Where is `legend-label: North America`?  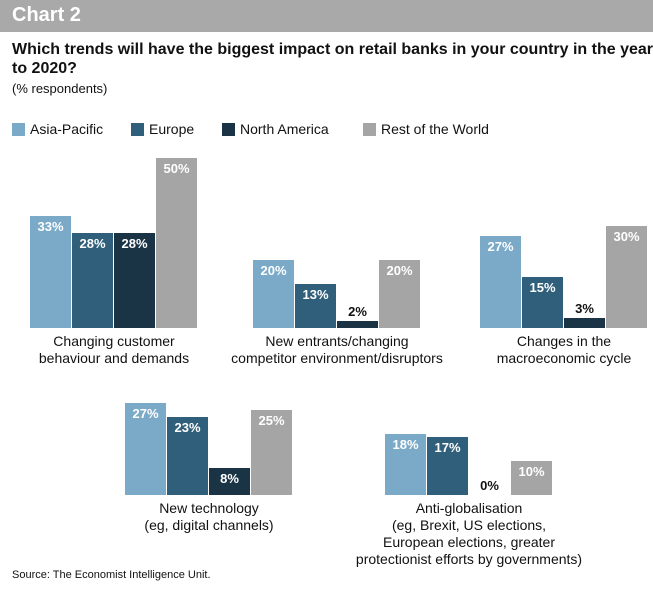
legend-label: North America is located at coordinates (284, 129).